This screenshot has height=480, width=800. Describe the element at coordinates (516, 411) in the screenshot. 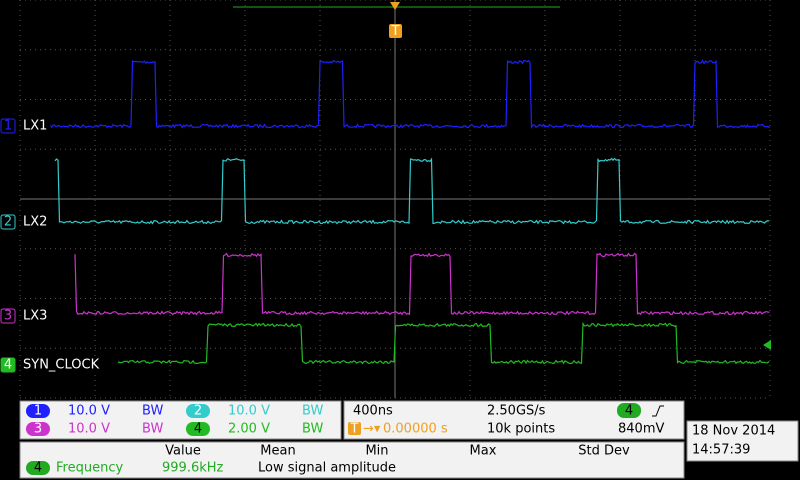

I see `sample-rate: 2.50GS/s` at that location.